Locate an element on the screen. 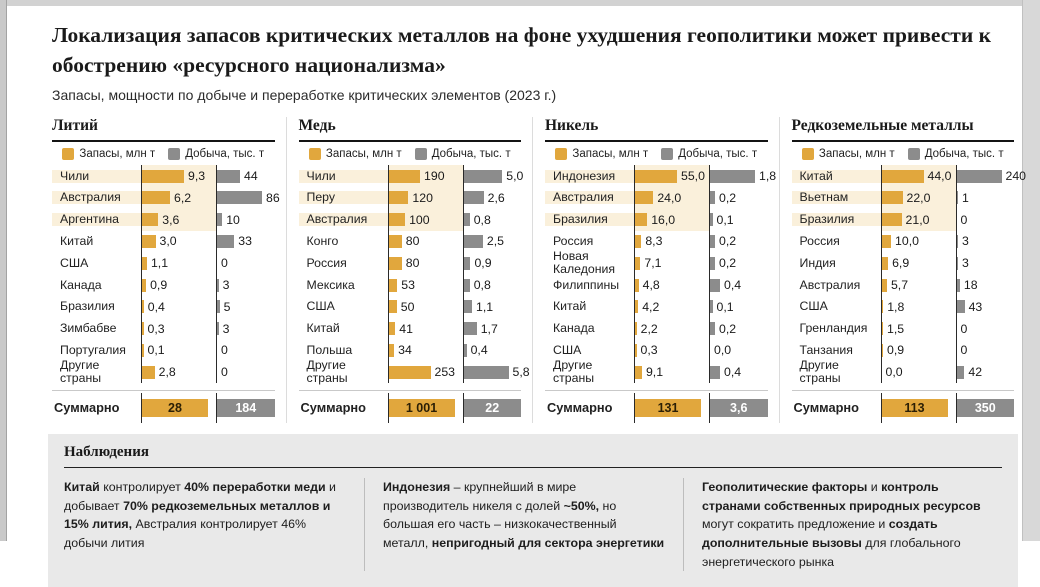 The height and width of the screenshot is (587, 1040). reserves-cell: 3,6 is located at coordinates (178, 220).